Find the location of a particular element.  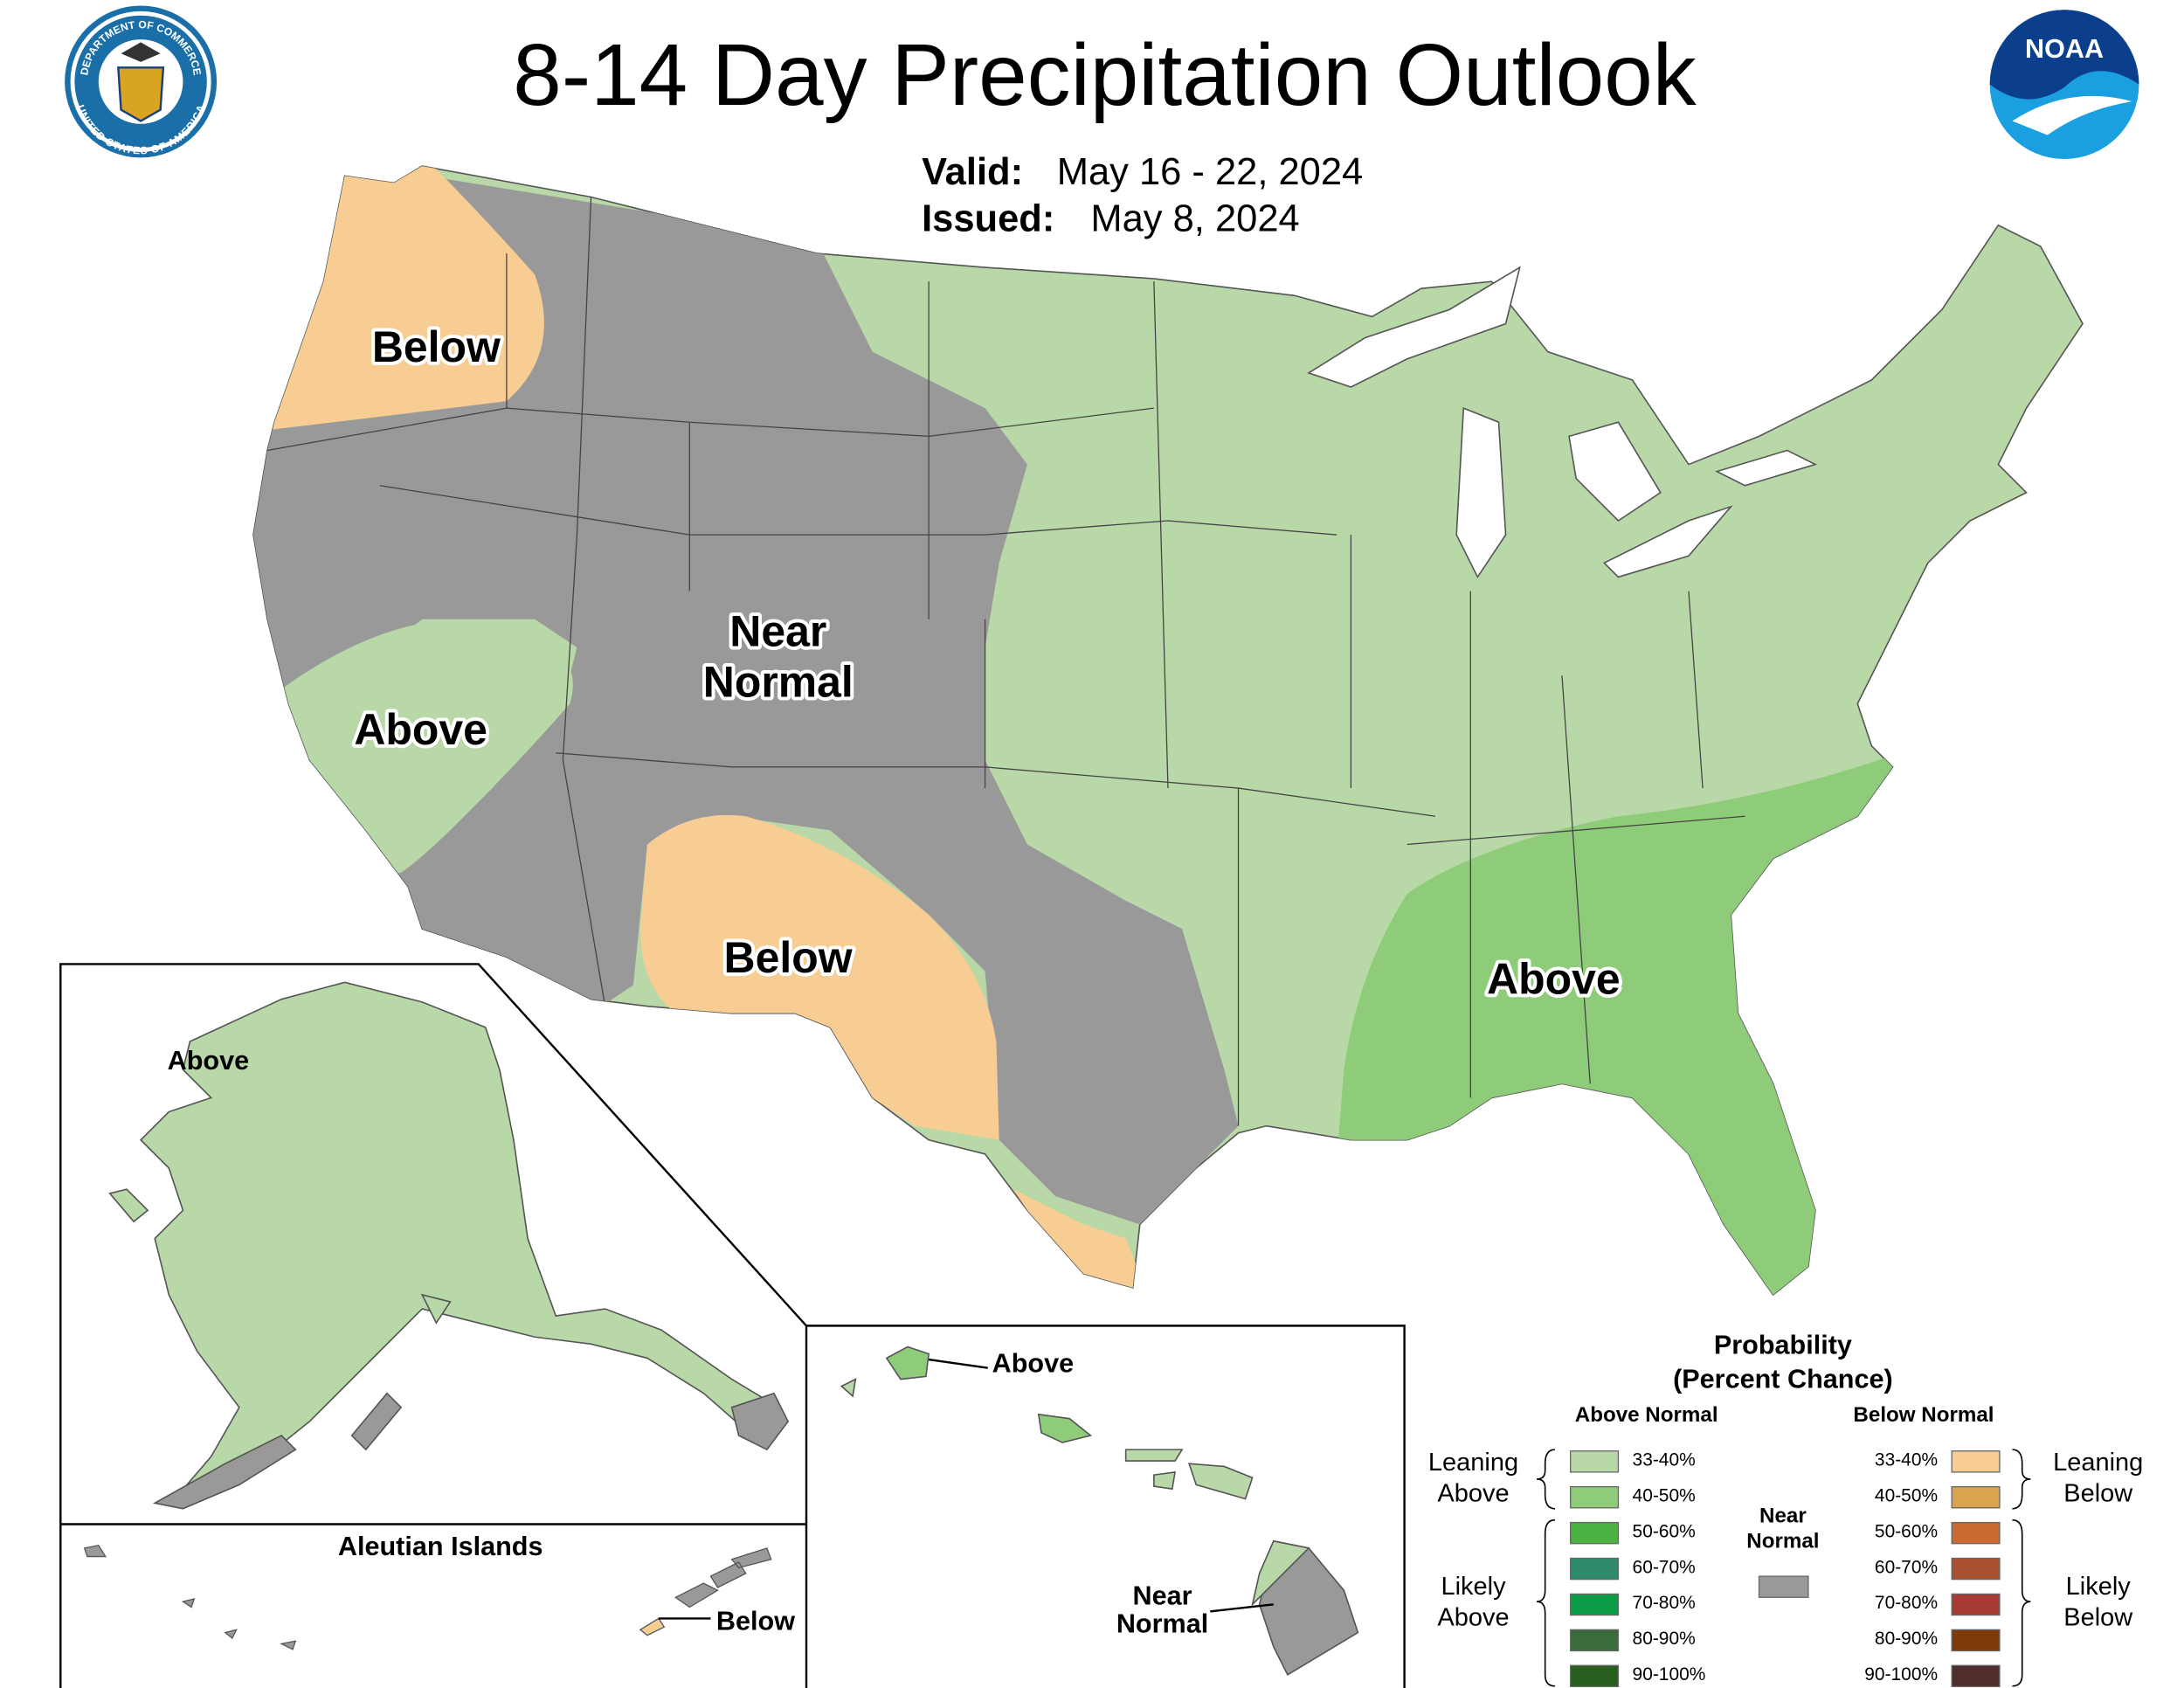

likely-above-line: Likely is located at coordinates (1473, 1587).